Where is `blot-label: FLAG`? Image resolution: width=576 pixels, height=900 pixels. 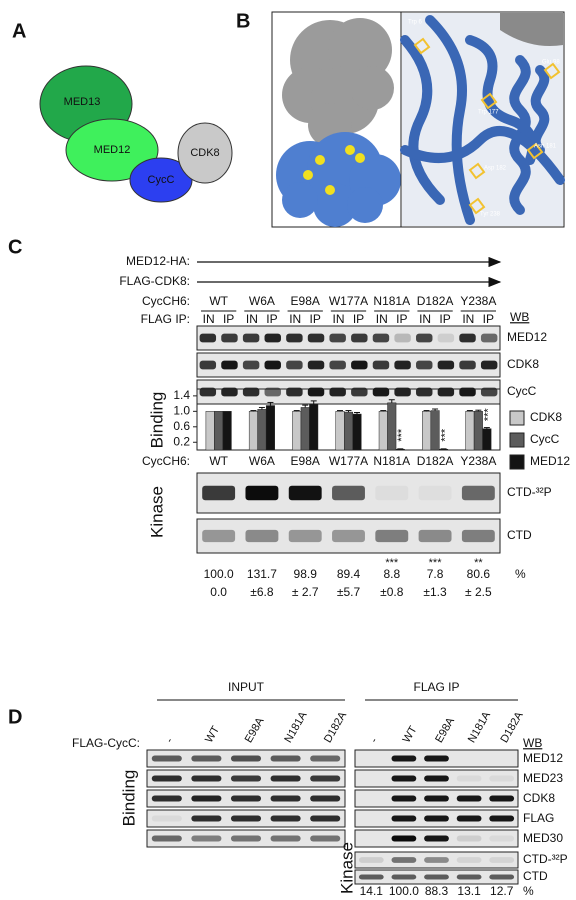
blot-label: FLAG is located at coordinates (538, 818).